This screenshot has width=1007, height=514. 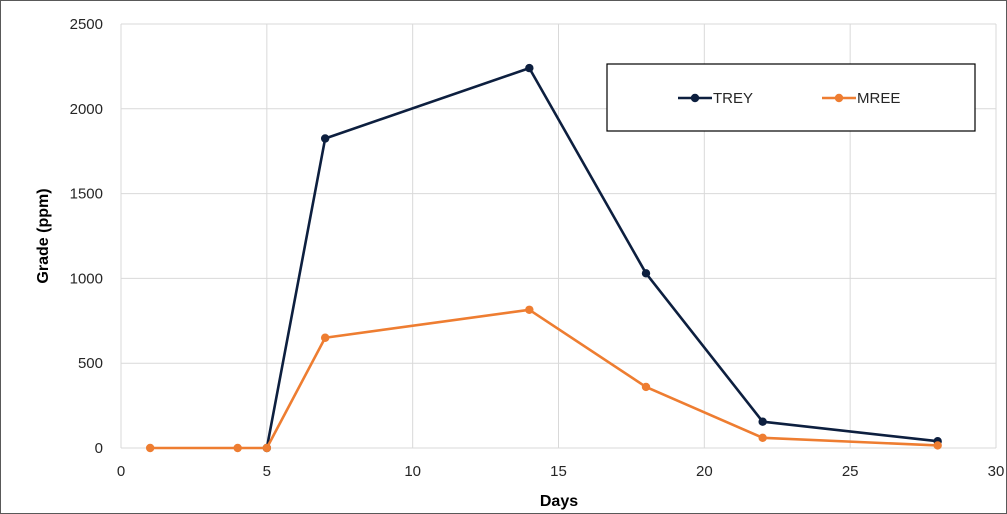 I want to click on x-tick-label: 0, so click(x=121, y=471).